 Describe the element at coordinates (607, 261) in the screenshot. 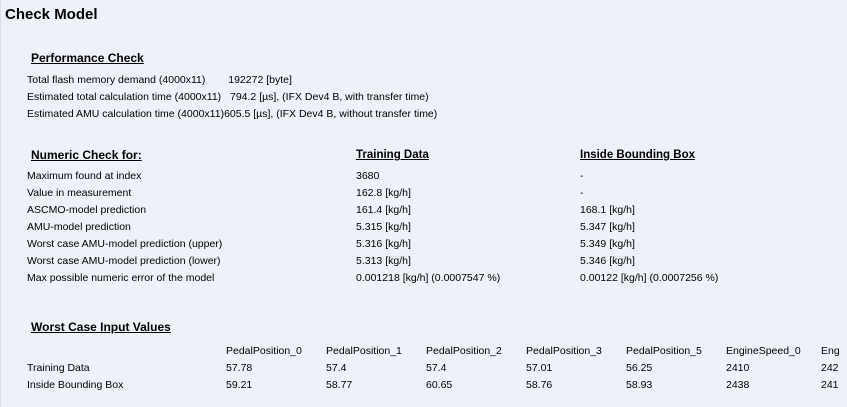

I see `numeric-row-bbox: 5.346 [kg/h]` at that location.